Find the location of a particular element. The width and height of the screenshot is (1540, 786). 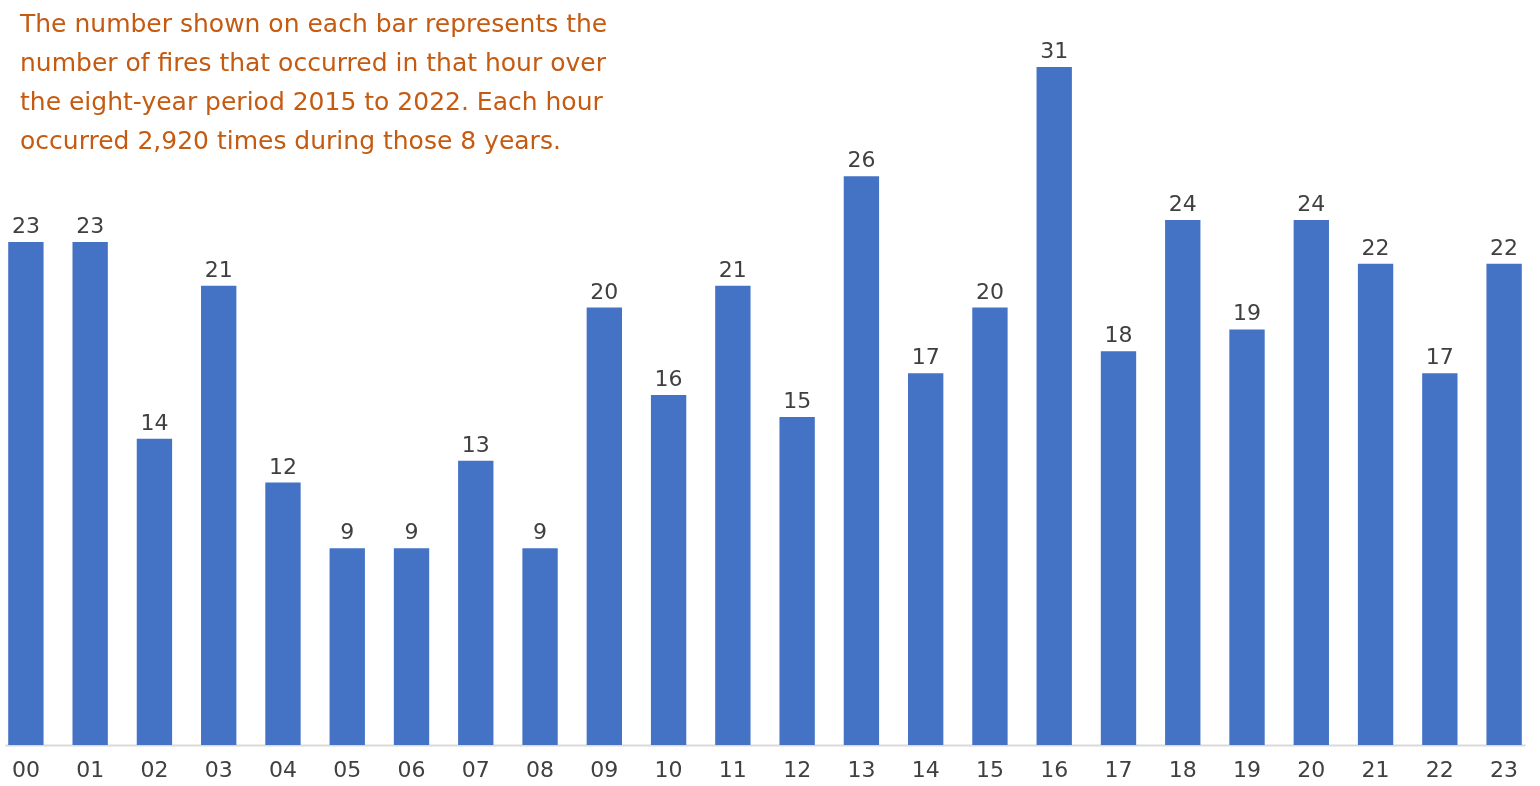

x-tick-label: 17 is located at coordinates (1118, 769).